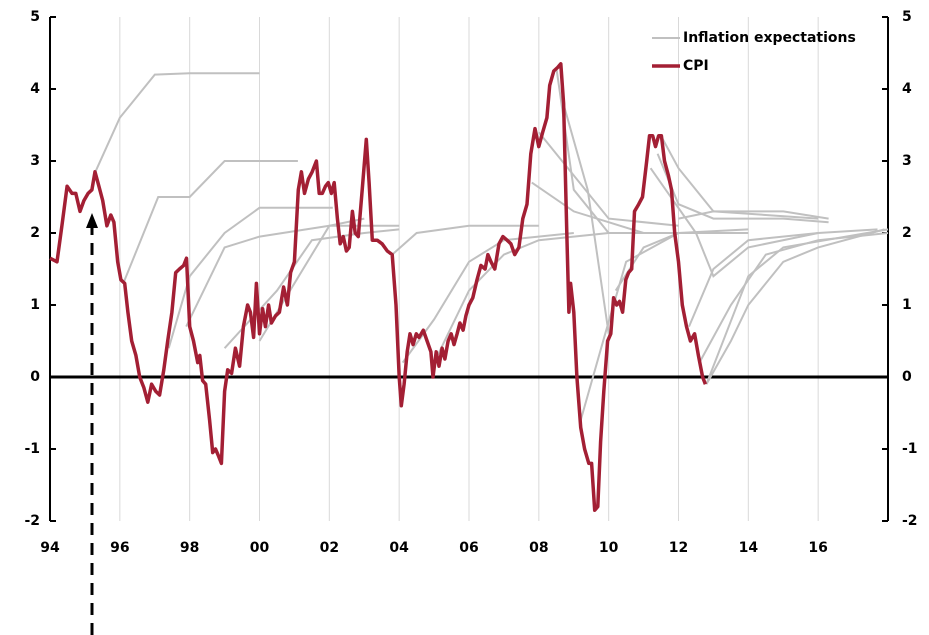 This screenshot has width=929, height=635. Describe the element at coordinates (32, 449) in the screenshot. I see `y-tick-label: -1` at that location.